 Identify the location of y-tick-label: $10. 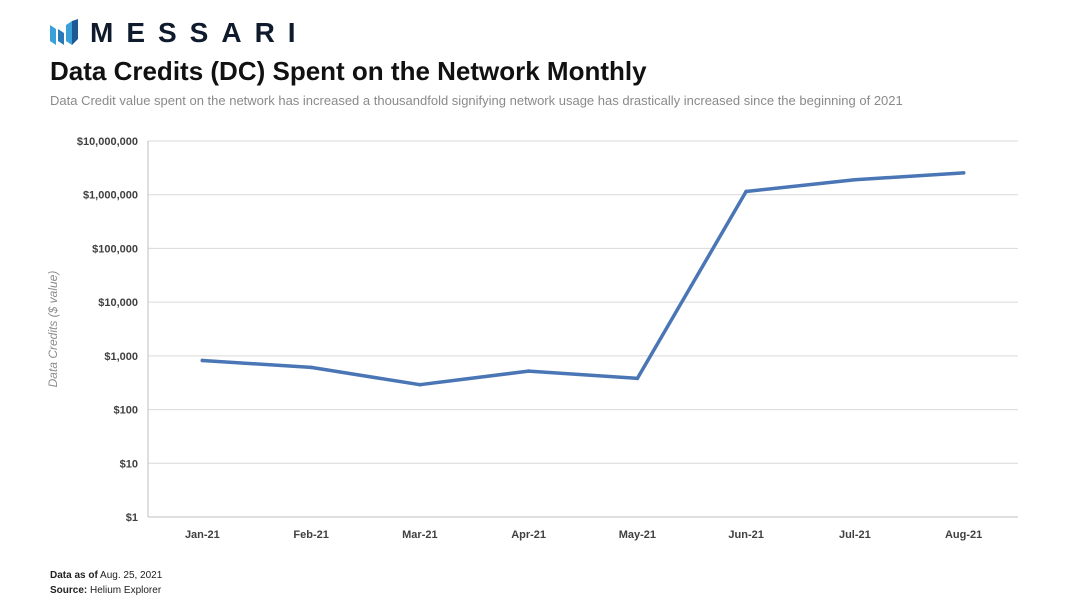
(129, 464).